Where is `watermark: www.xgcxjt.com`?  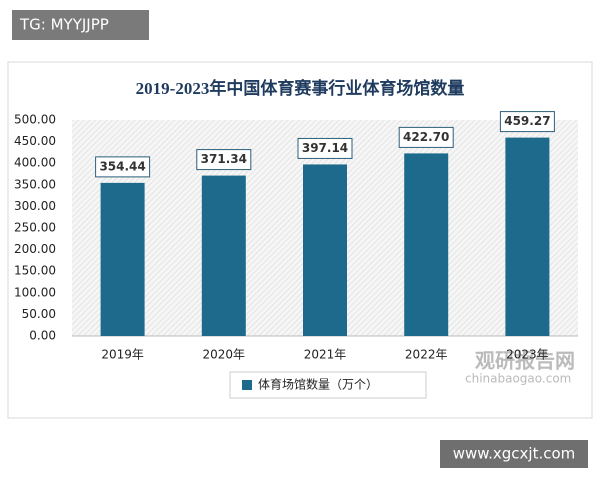
watermark: www.xgcxjt.com is located at coordinates (514, 454).